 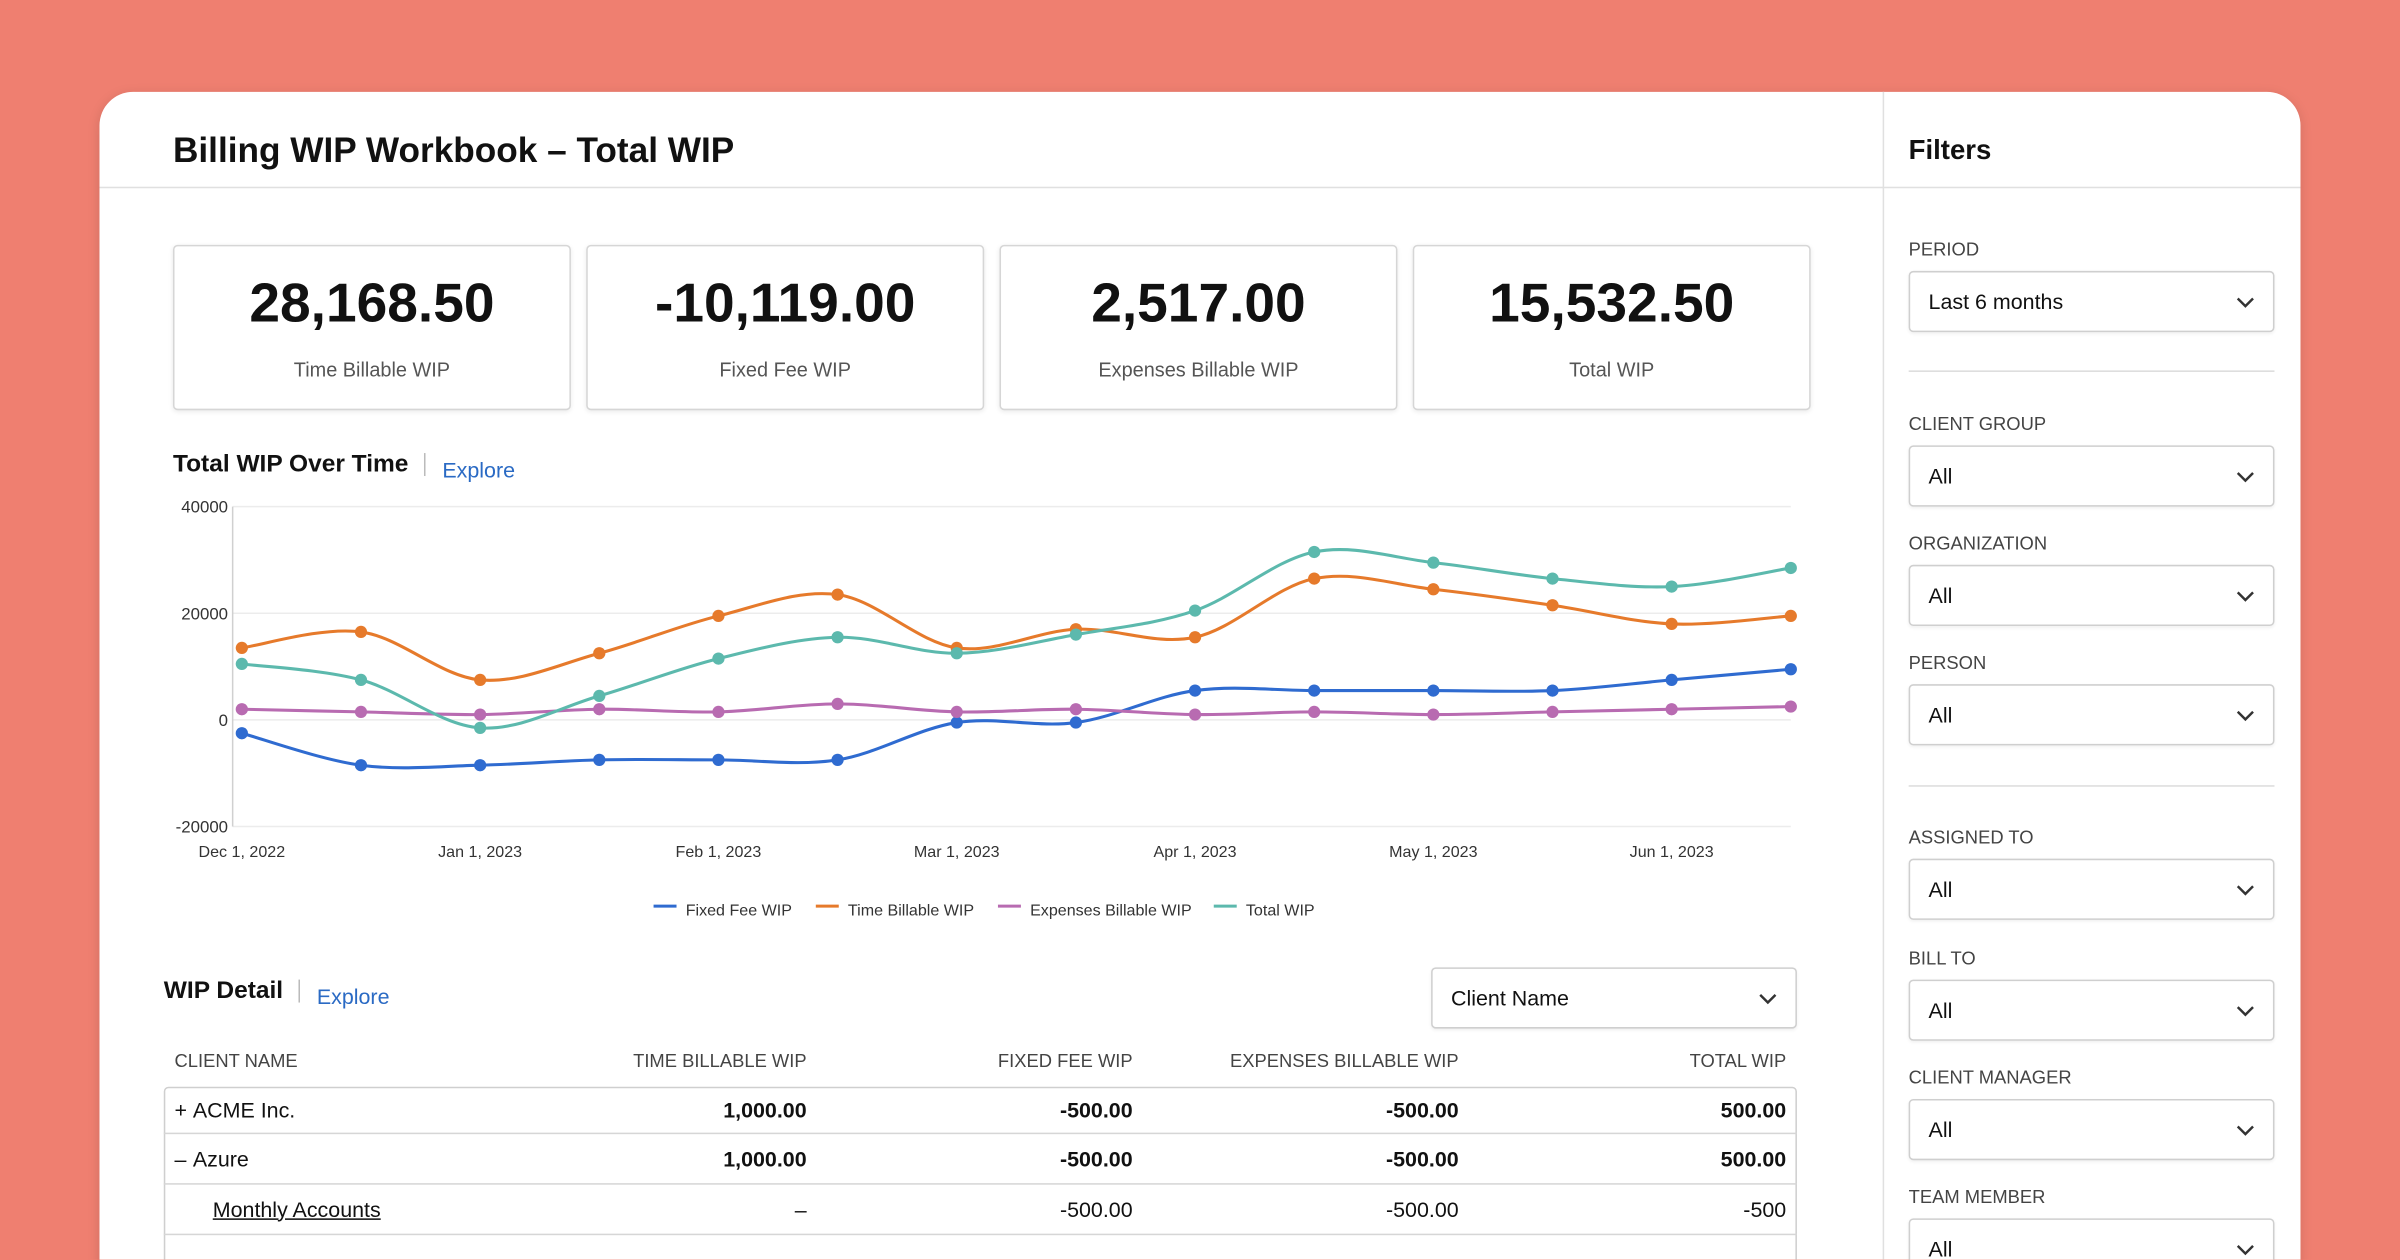 What do you see at coordinates (1614, 998) in the screenshot?
I see `group-by-dropdown: Client Name` at bounding box center [1614, 998].